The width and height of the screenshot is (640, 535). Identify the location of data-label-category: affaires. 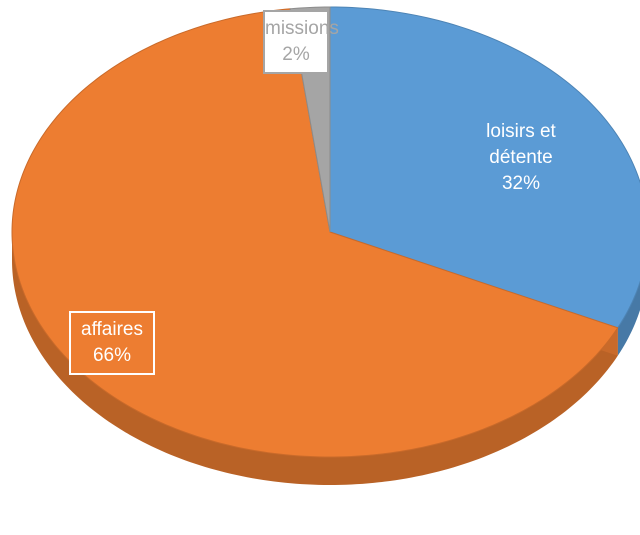
(112, 329).